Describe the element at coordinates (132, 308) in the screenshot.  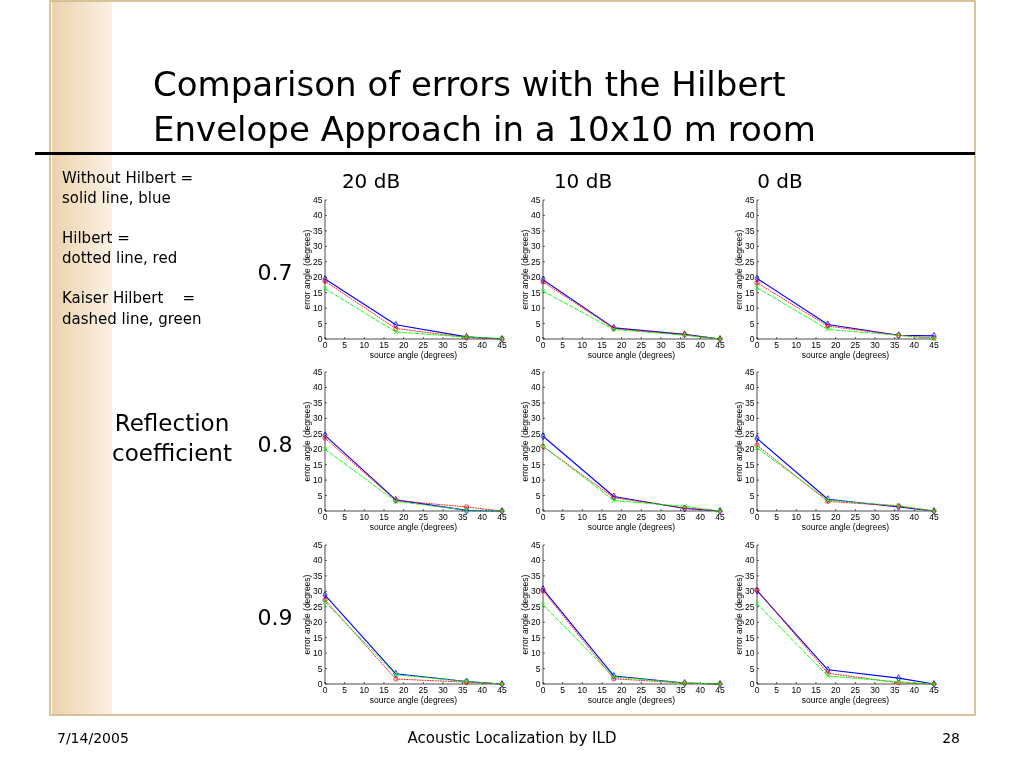
I see `text: Kaiser Hilbert = dashed line, green` at that location.